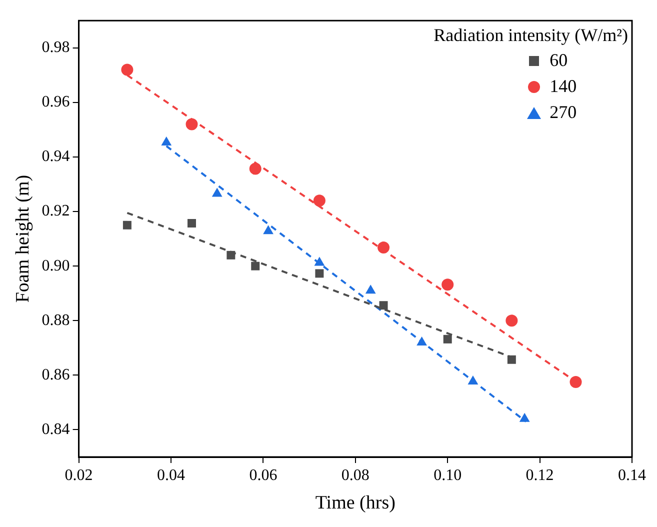  Describe the element at coordinates (263, 475) in the screenshot. I see `x-tick-label: 0.06` at that location.